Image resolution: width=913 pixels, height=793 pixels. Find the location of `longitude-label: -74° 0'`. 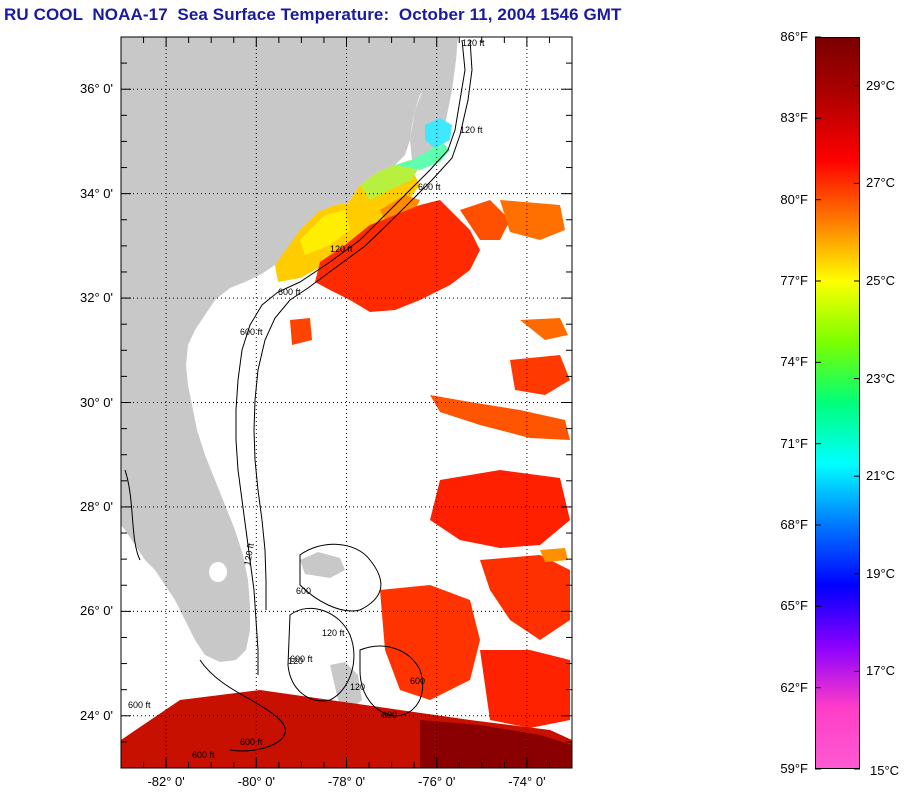

longitude-label: -74° 0' is located at coordinates (527, 781).